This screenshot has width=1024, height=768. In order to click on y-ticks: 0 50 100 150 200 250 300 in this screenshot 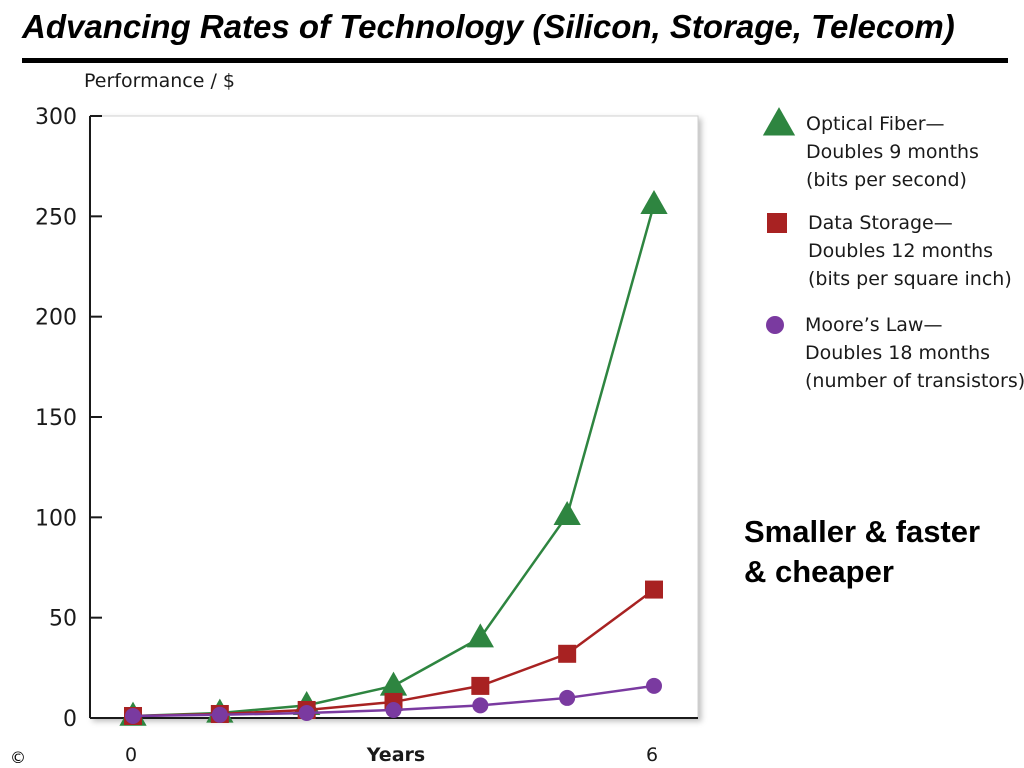, I will do `click(68, 418)`.